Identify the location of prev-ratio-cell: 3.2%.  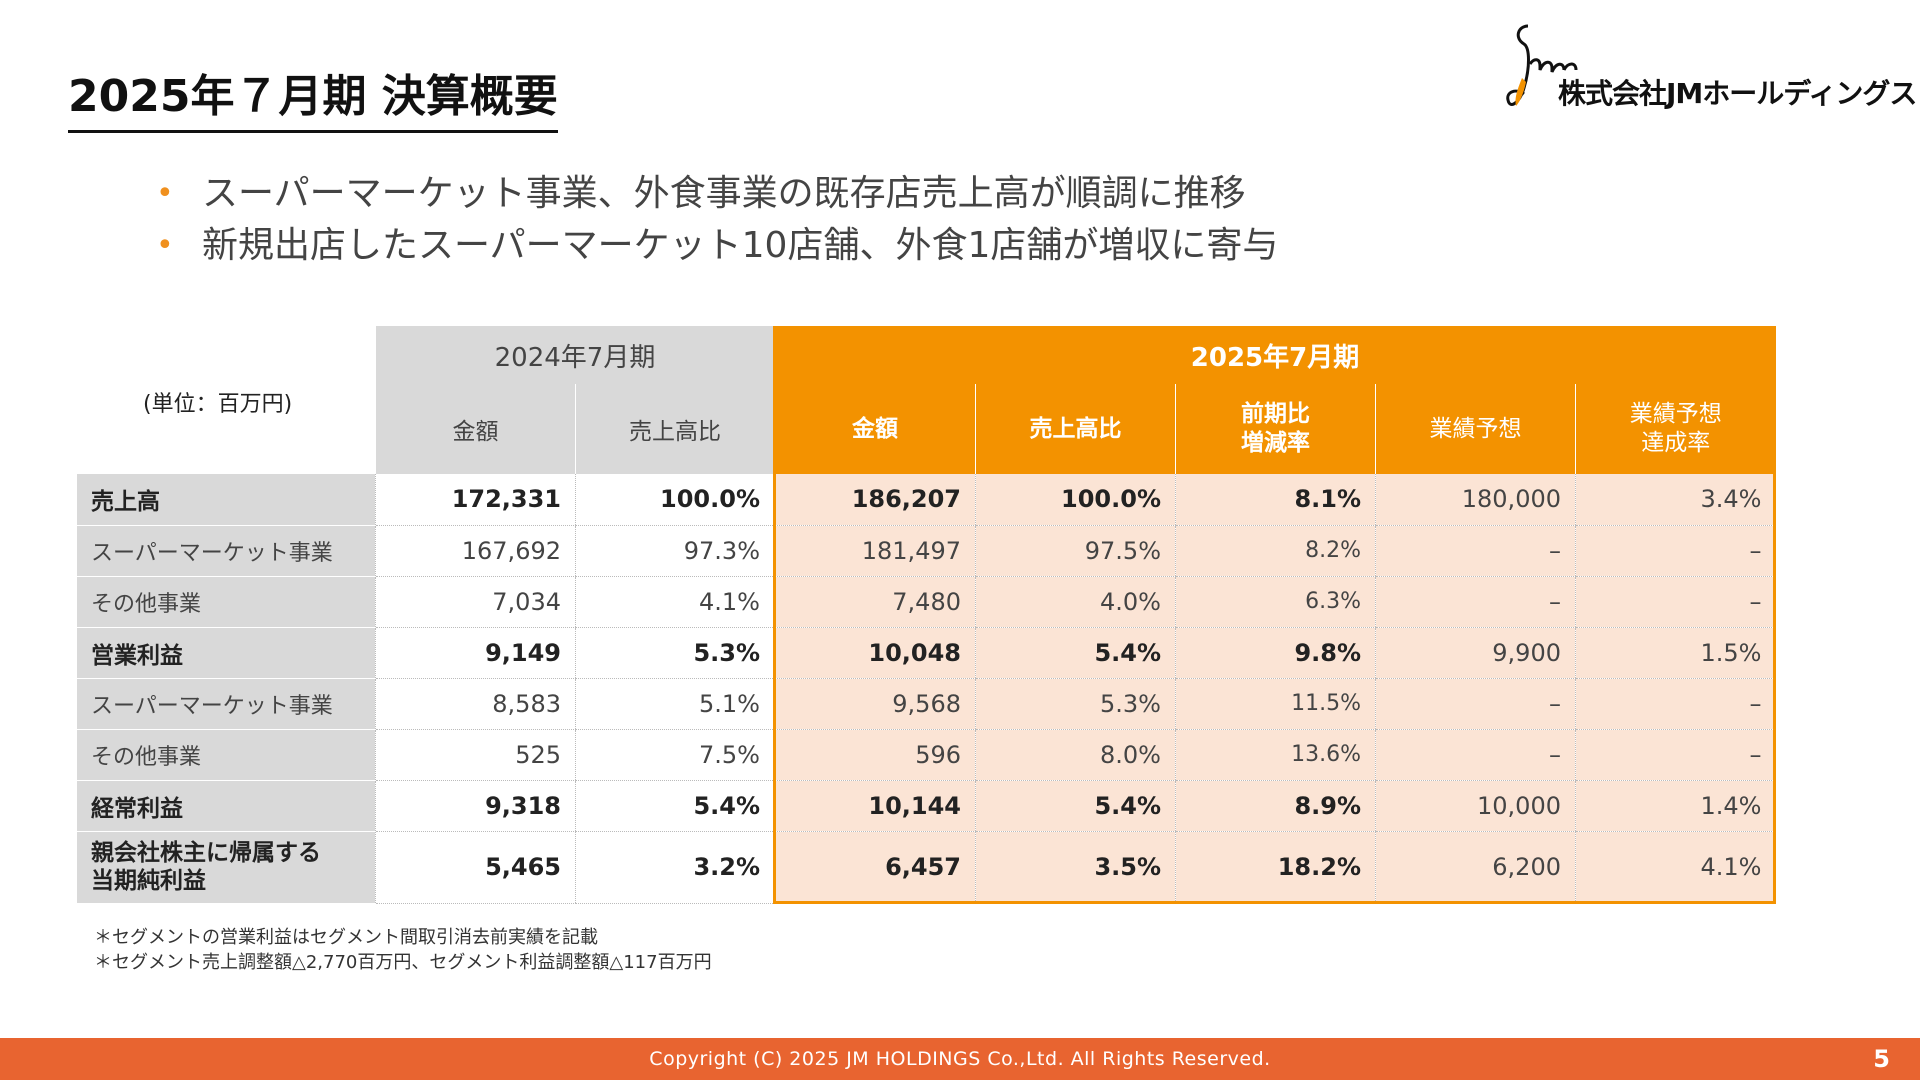
(675, 867).